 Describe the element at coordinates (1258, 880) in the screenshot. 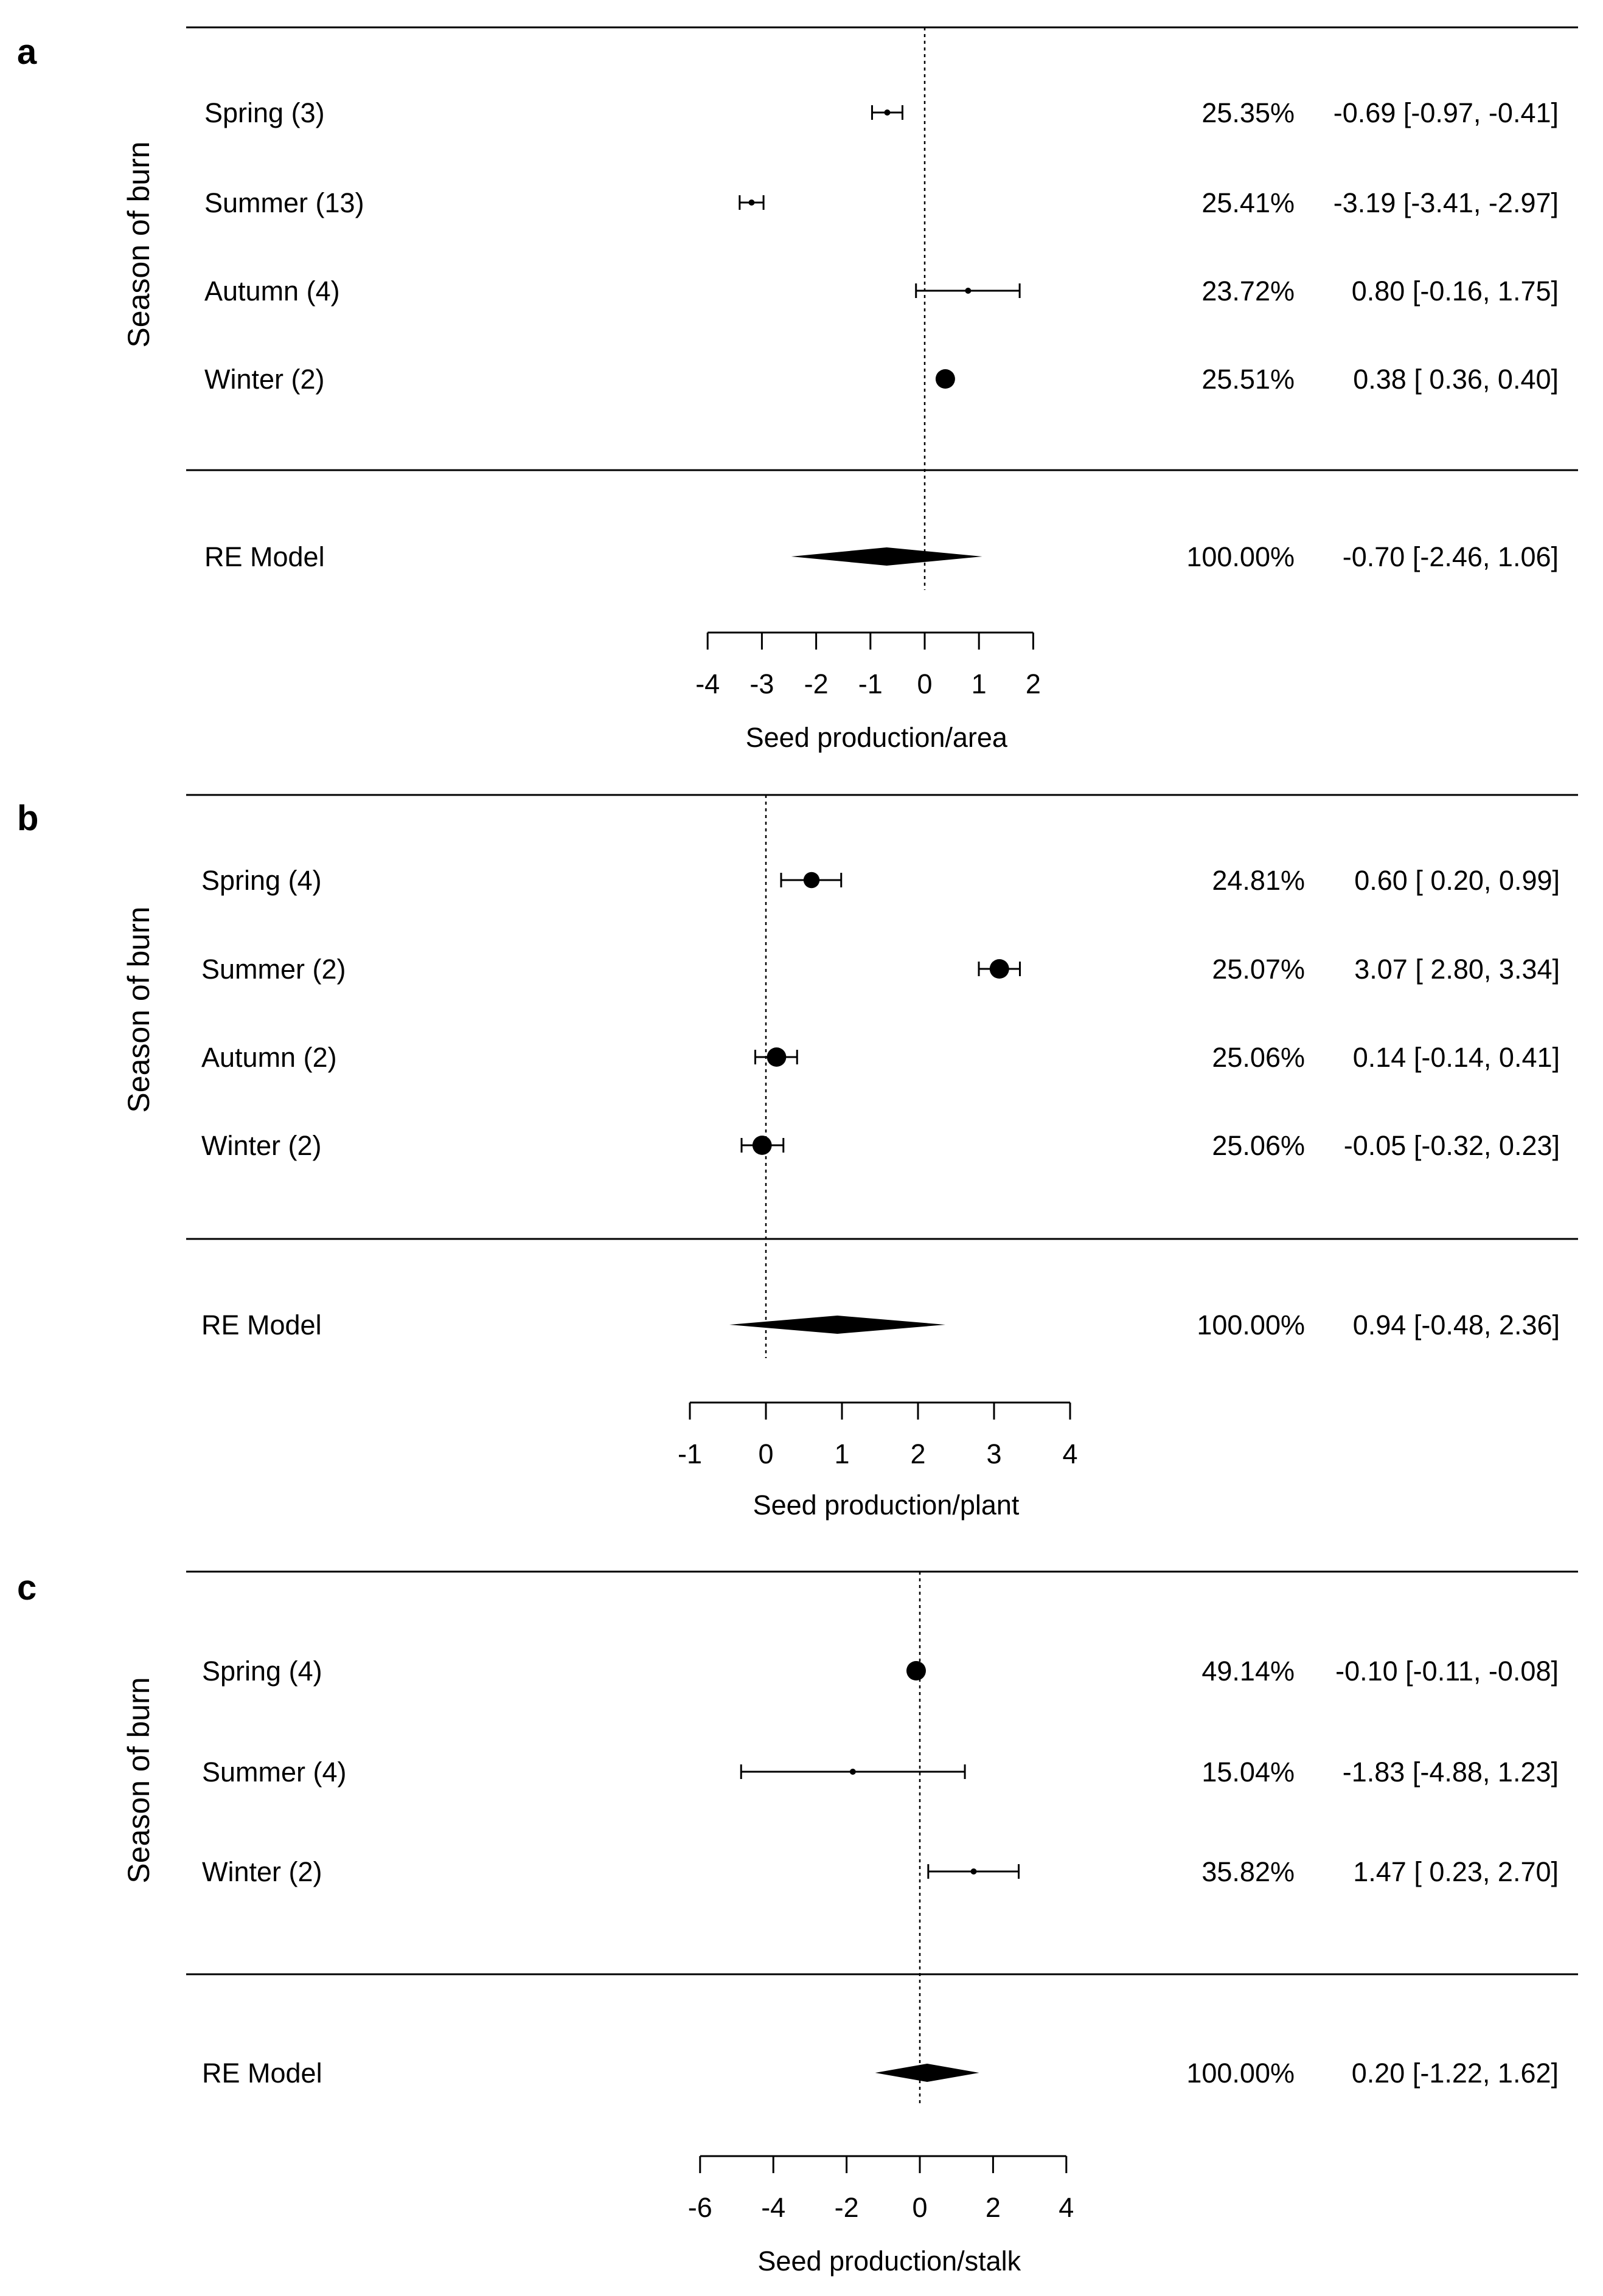

I see `weight-value: 24.81%` at that location.